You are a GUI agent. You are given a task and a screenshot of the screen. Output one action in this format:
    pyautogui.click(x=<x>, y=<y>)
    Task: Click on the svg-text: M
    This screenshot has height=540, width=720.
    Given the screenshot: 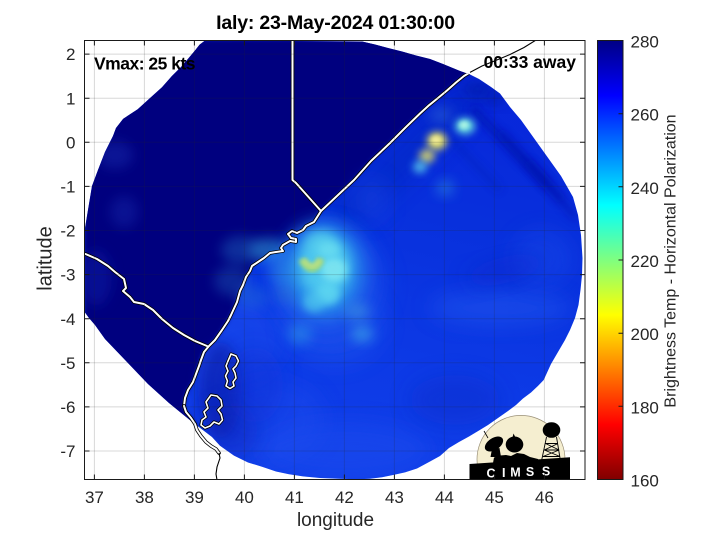 What is the action you would take?
    pyautogui.click(x=515, y=473)
    